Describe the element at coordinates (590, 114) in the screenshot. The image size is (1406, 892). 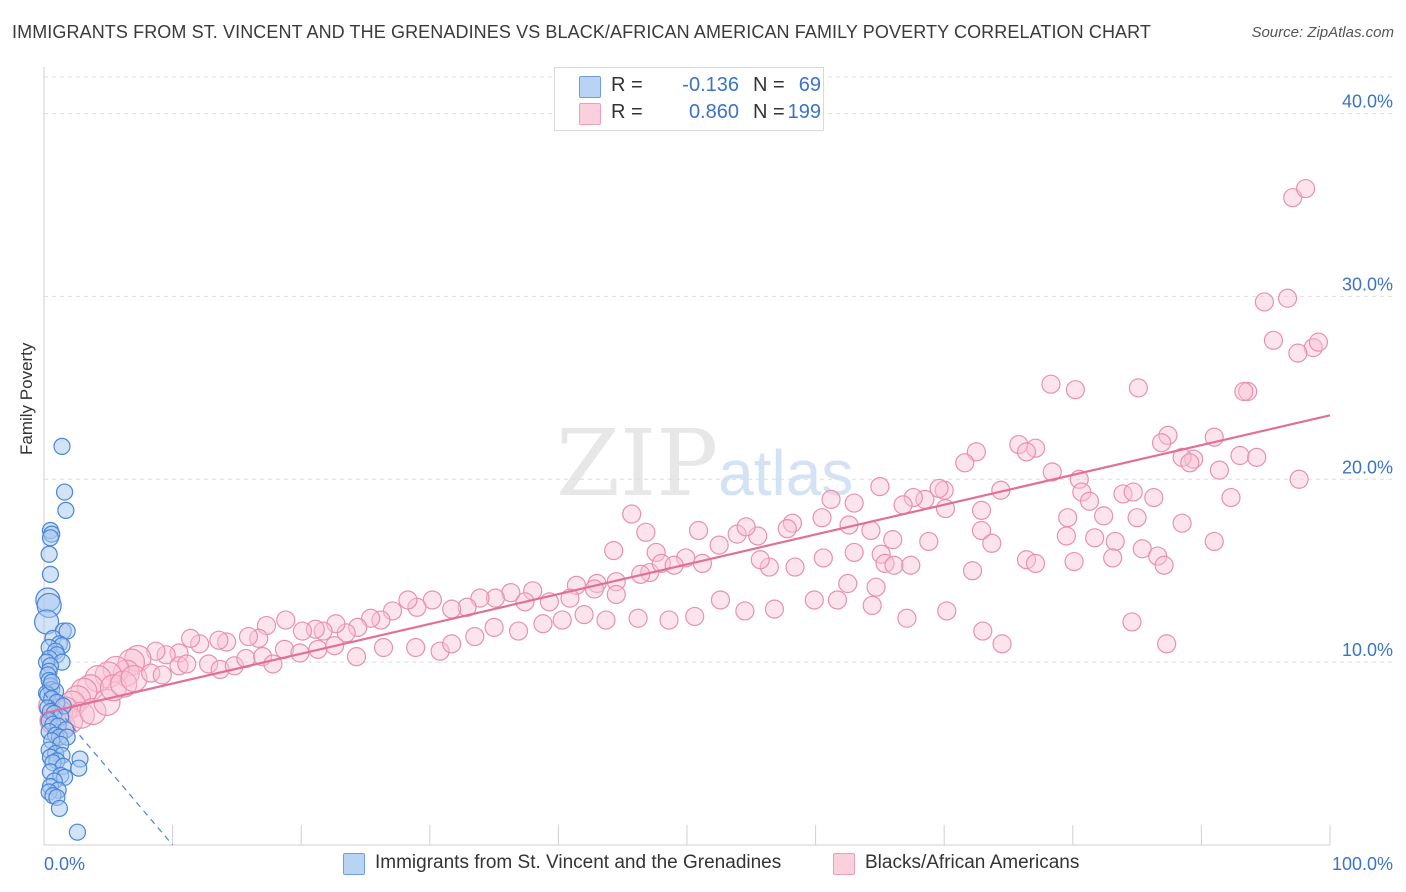
I see `legend-swatch-pink` at that location.